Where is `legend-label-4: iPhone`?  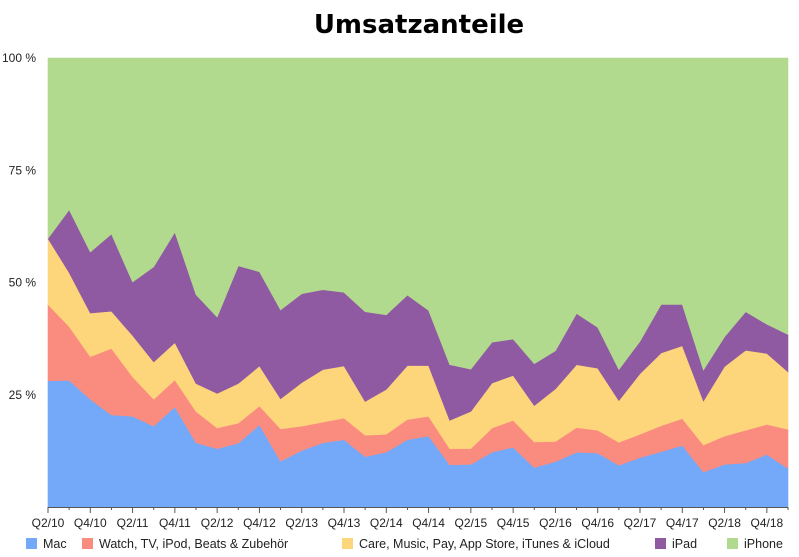 legend-label-4: iPhone is located at coordinates (763, 544).